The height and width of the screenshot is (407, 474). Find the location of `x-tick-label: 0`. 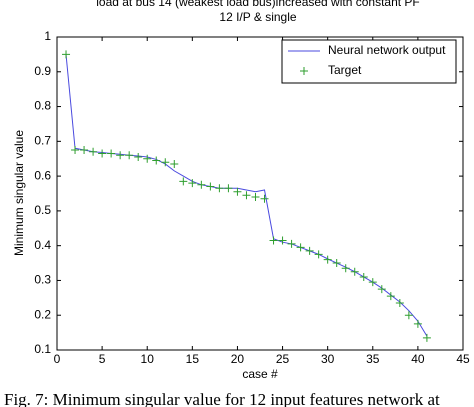

x-tick-label: 0 is located at coordinates (57, 359).